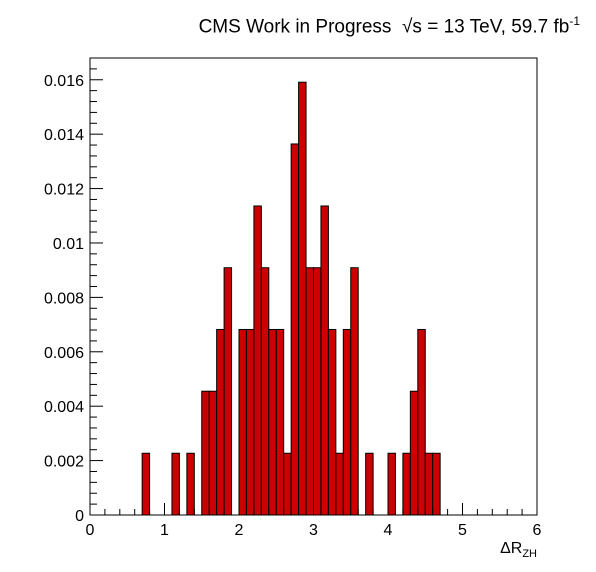  I want to click on y-tick-label: 0.012, so click(64, 190).